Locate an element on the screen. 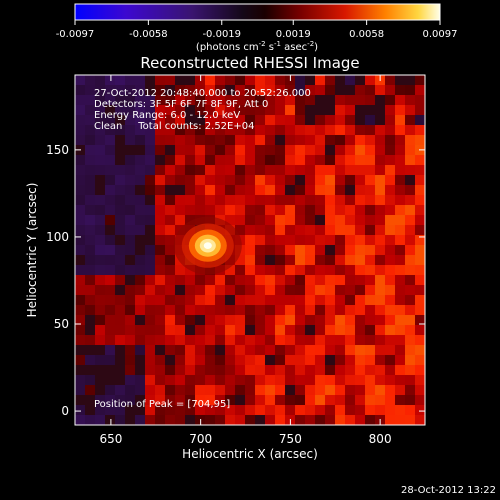 This screenshot has width=500, height=500. footer-timestamp: 28-Oct-2012 13:22 is located at coordinates (448, 490).